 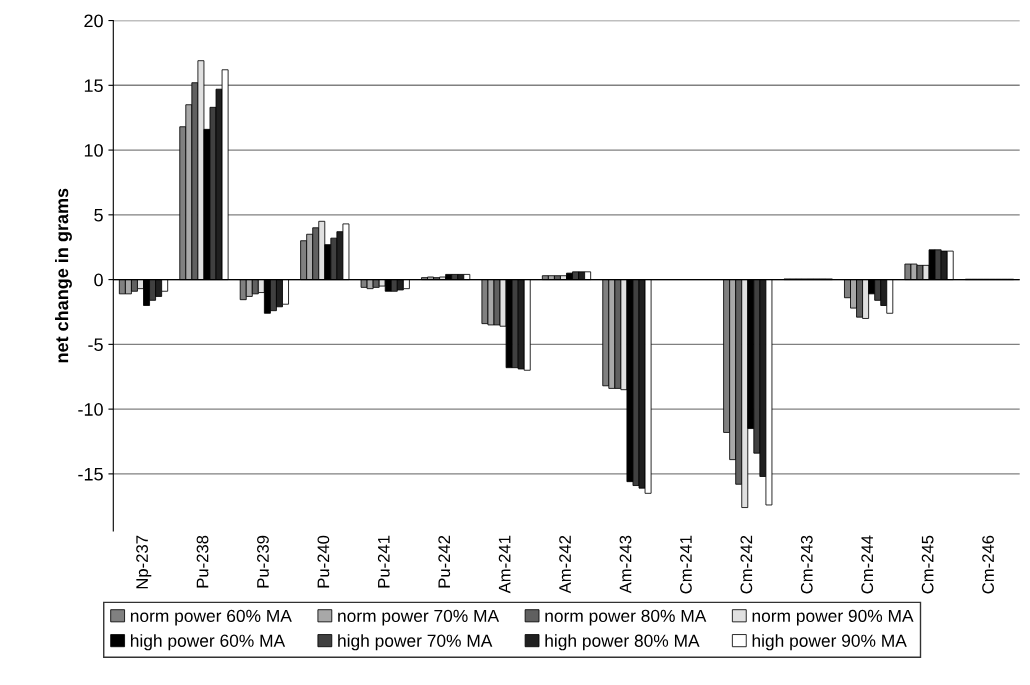 I want to click on y-tick-label: 5, so click(x=98, y=215).